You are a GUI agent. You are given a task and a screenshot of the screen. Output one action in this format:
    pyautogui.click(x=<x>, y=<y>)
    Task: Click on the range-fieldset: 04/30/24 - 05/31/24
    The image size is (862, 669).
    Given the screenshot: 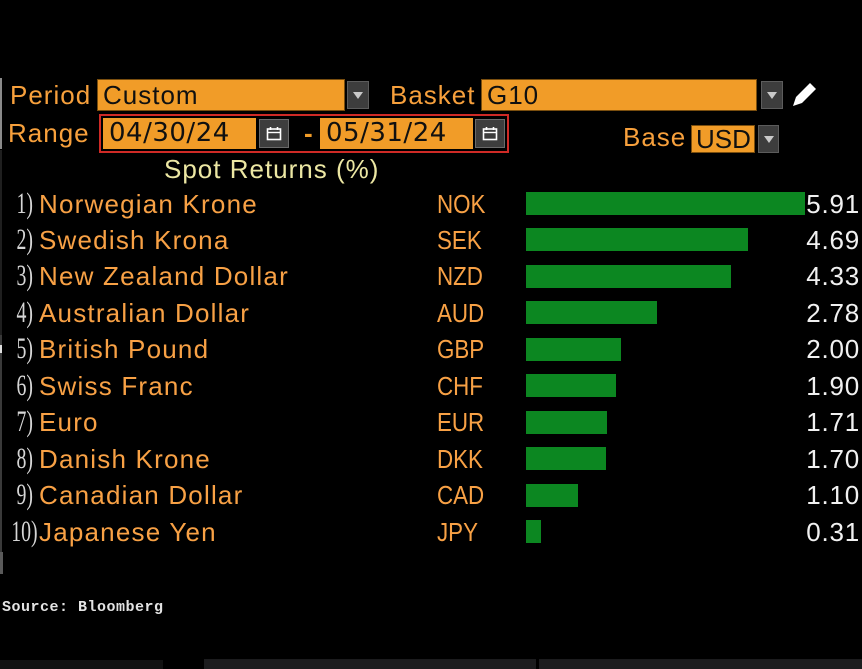 What is the action you would take?
    pyautogui.click(x=304, y=133)
    